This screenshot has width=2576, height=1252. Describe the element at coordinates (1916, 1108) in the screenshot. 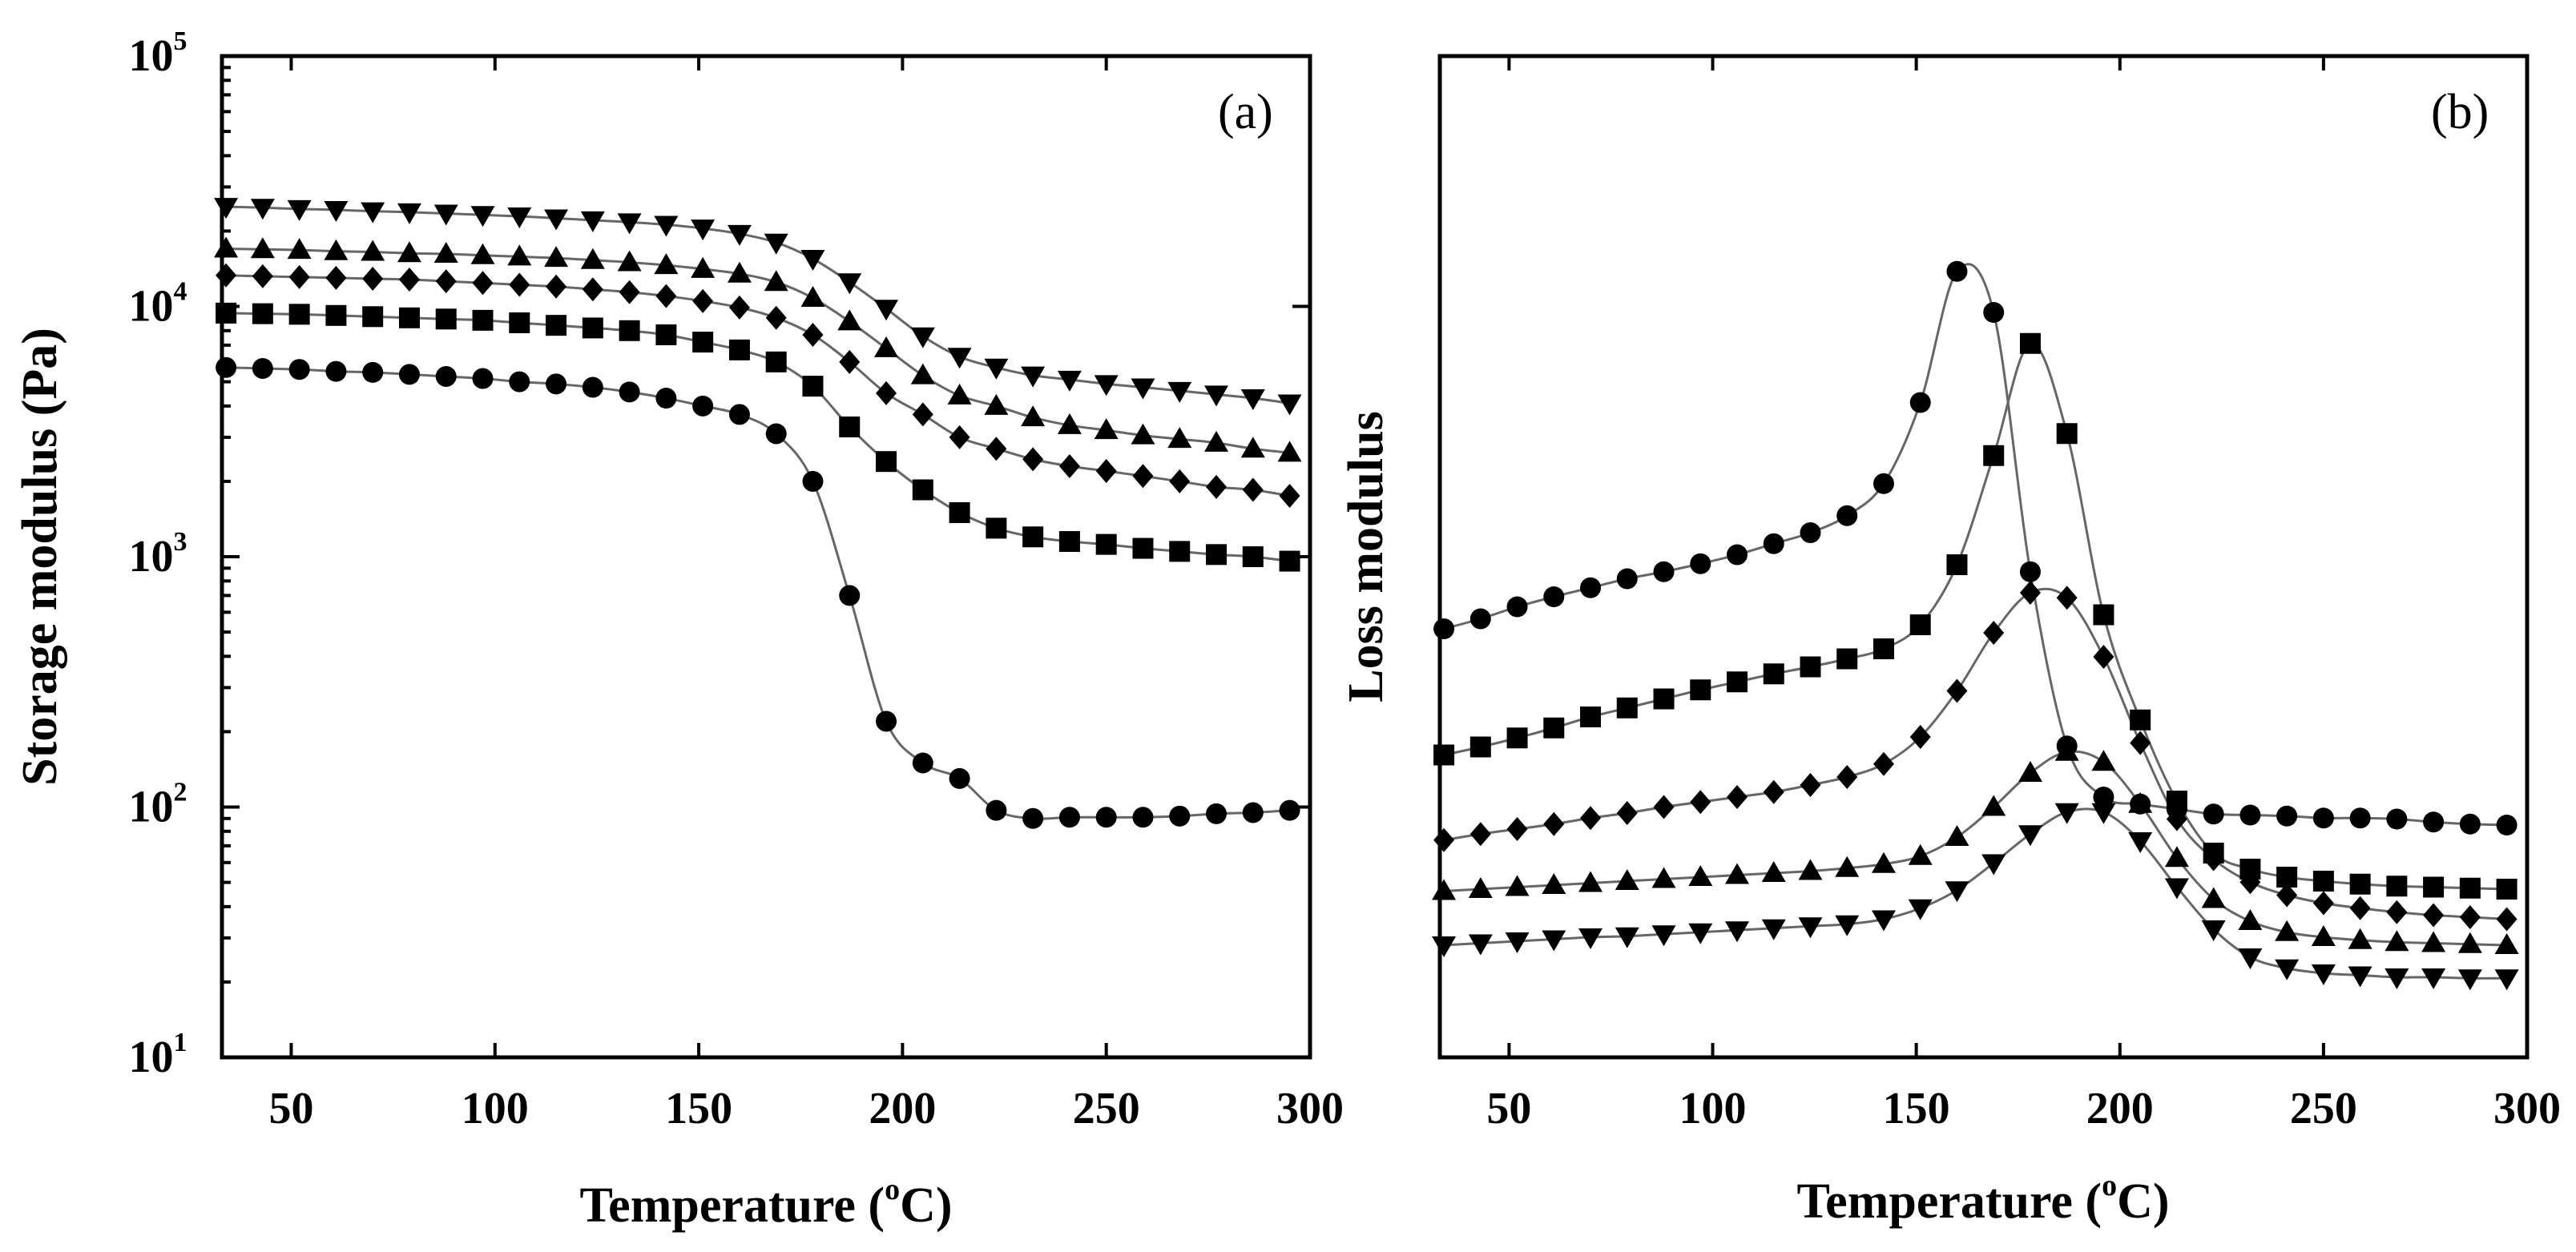

I see `panel-b-xtick-label: 150` at that location.